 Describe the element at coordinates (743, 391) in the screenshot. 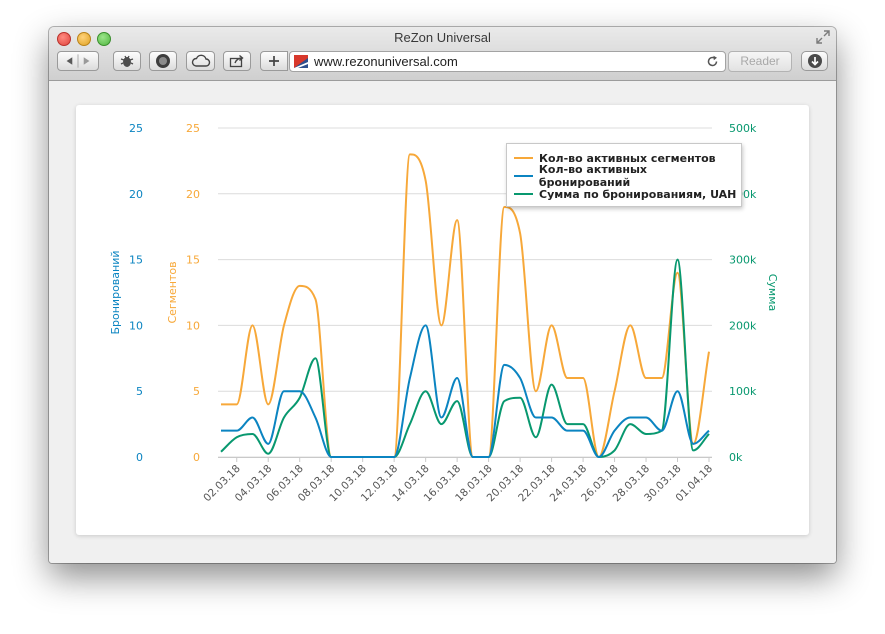

I see `y-tick-label-sum: 100k` at that location.